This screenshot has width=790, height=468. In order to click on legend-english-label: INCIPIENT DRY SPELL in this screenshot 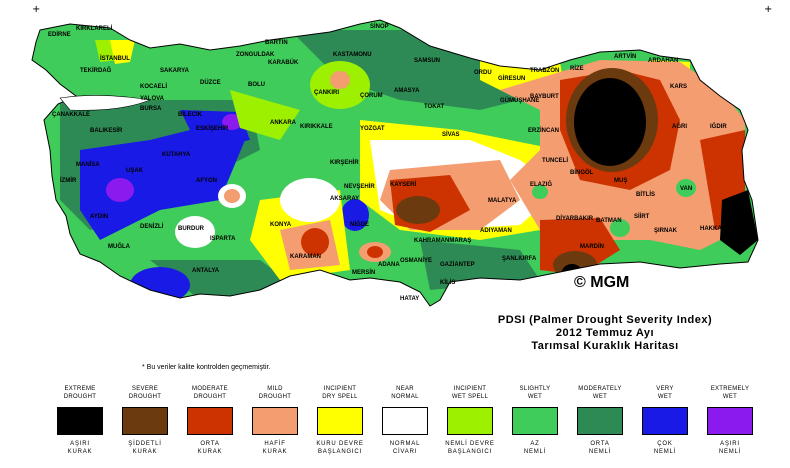, I will do `click(340, 393)`.